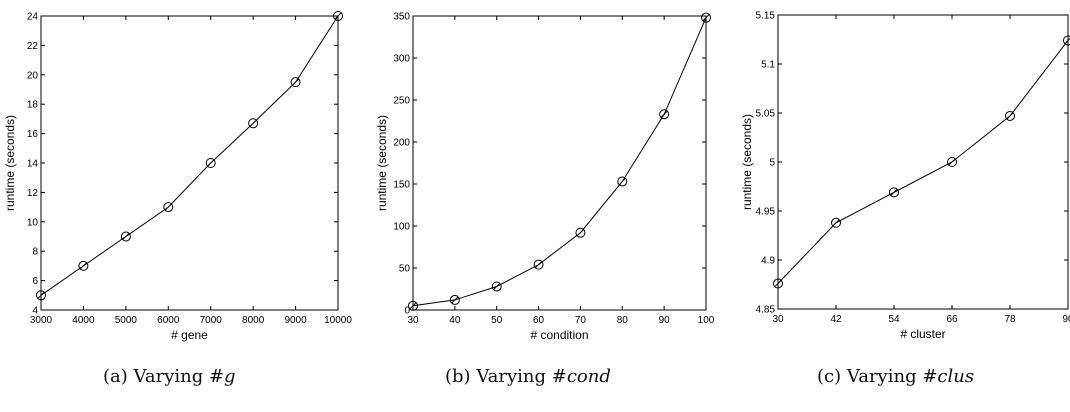 The width and height of the screenshot is (1070, 412). I want to click on y-tick-label: 100, so click(401, 227).